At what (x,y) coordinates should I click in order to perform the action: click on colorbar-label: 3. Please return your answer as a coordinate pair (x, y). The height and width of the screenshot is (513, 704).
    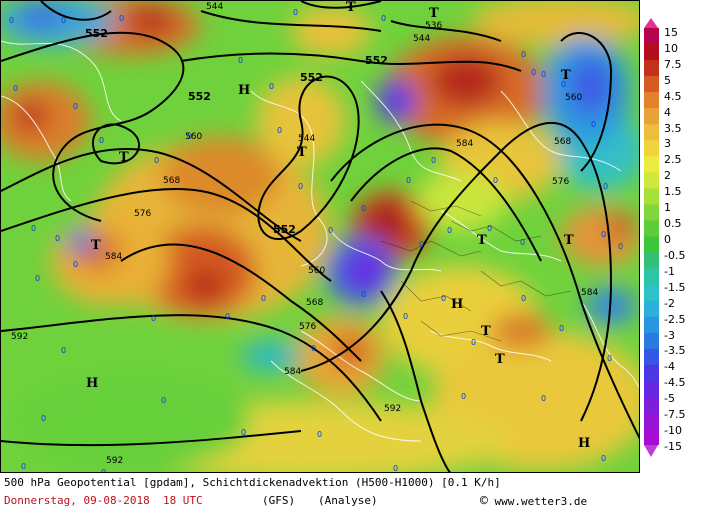
    Looking at the image, I should click on (667, 144).